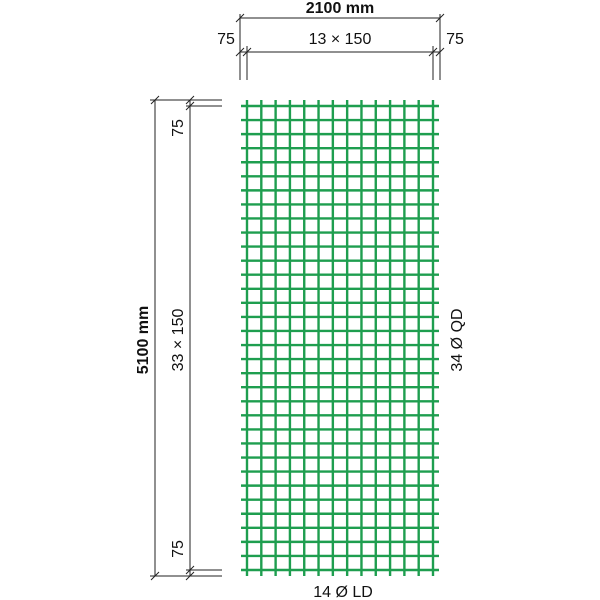 This screenshot has height=600, width=600. Describe the element at coordinates (178, 128) in the screenshot. I see `height-edge-top: 75` at that location.